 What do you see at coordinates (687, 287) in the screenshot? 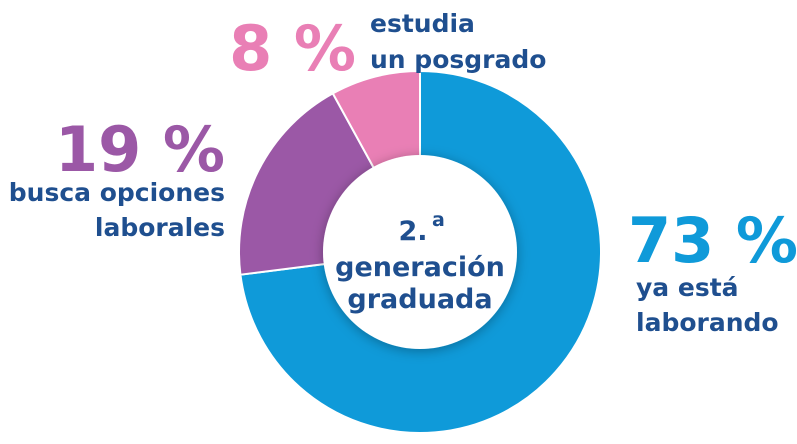
I see `category-label: ya está` at bounding box center [687, 287].